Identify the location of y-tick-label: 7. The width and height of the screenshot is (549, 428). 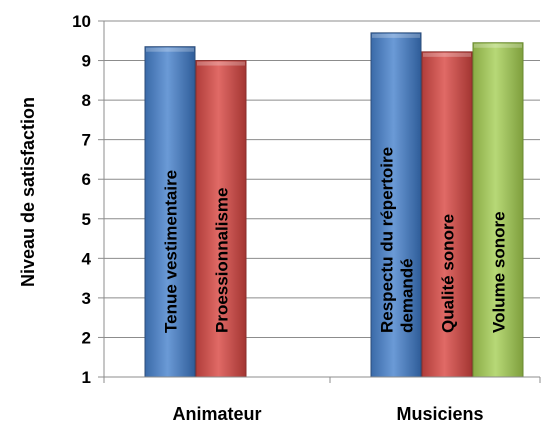
(86, 140).